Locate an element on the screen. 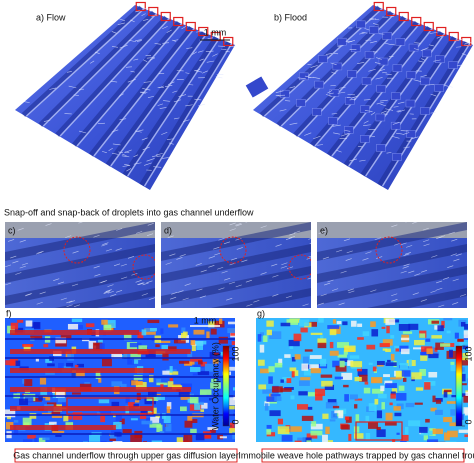 The height and width of the screenshot is (463, 474). channel-band is located at coordinates (236, 263).